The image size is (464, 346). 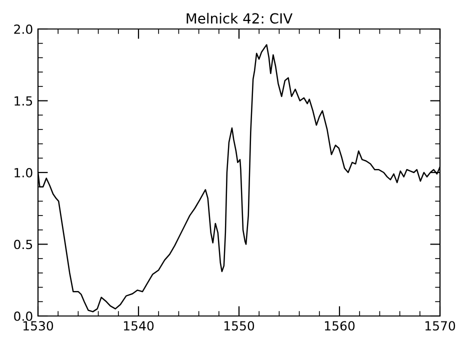 What do you see at coordinates (38, 326) in the screenshot?
I see `x-tick-label: 1530` at bounding box center [38, 326].